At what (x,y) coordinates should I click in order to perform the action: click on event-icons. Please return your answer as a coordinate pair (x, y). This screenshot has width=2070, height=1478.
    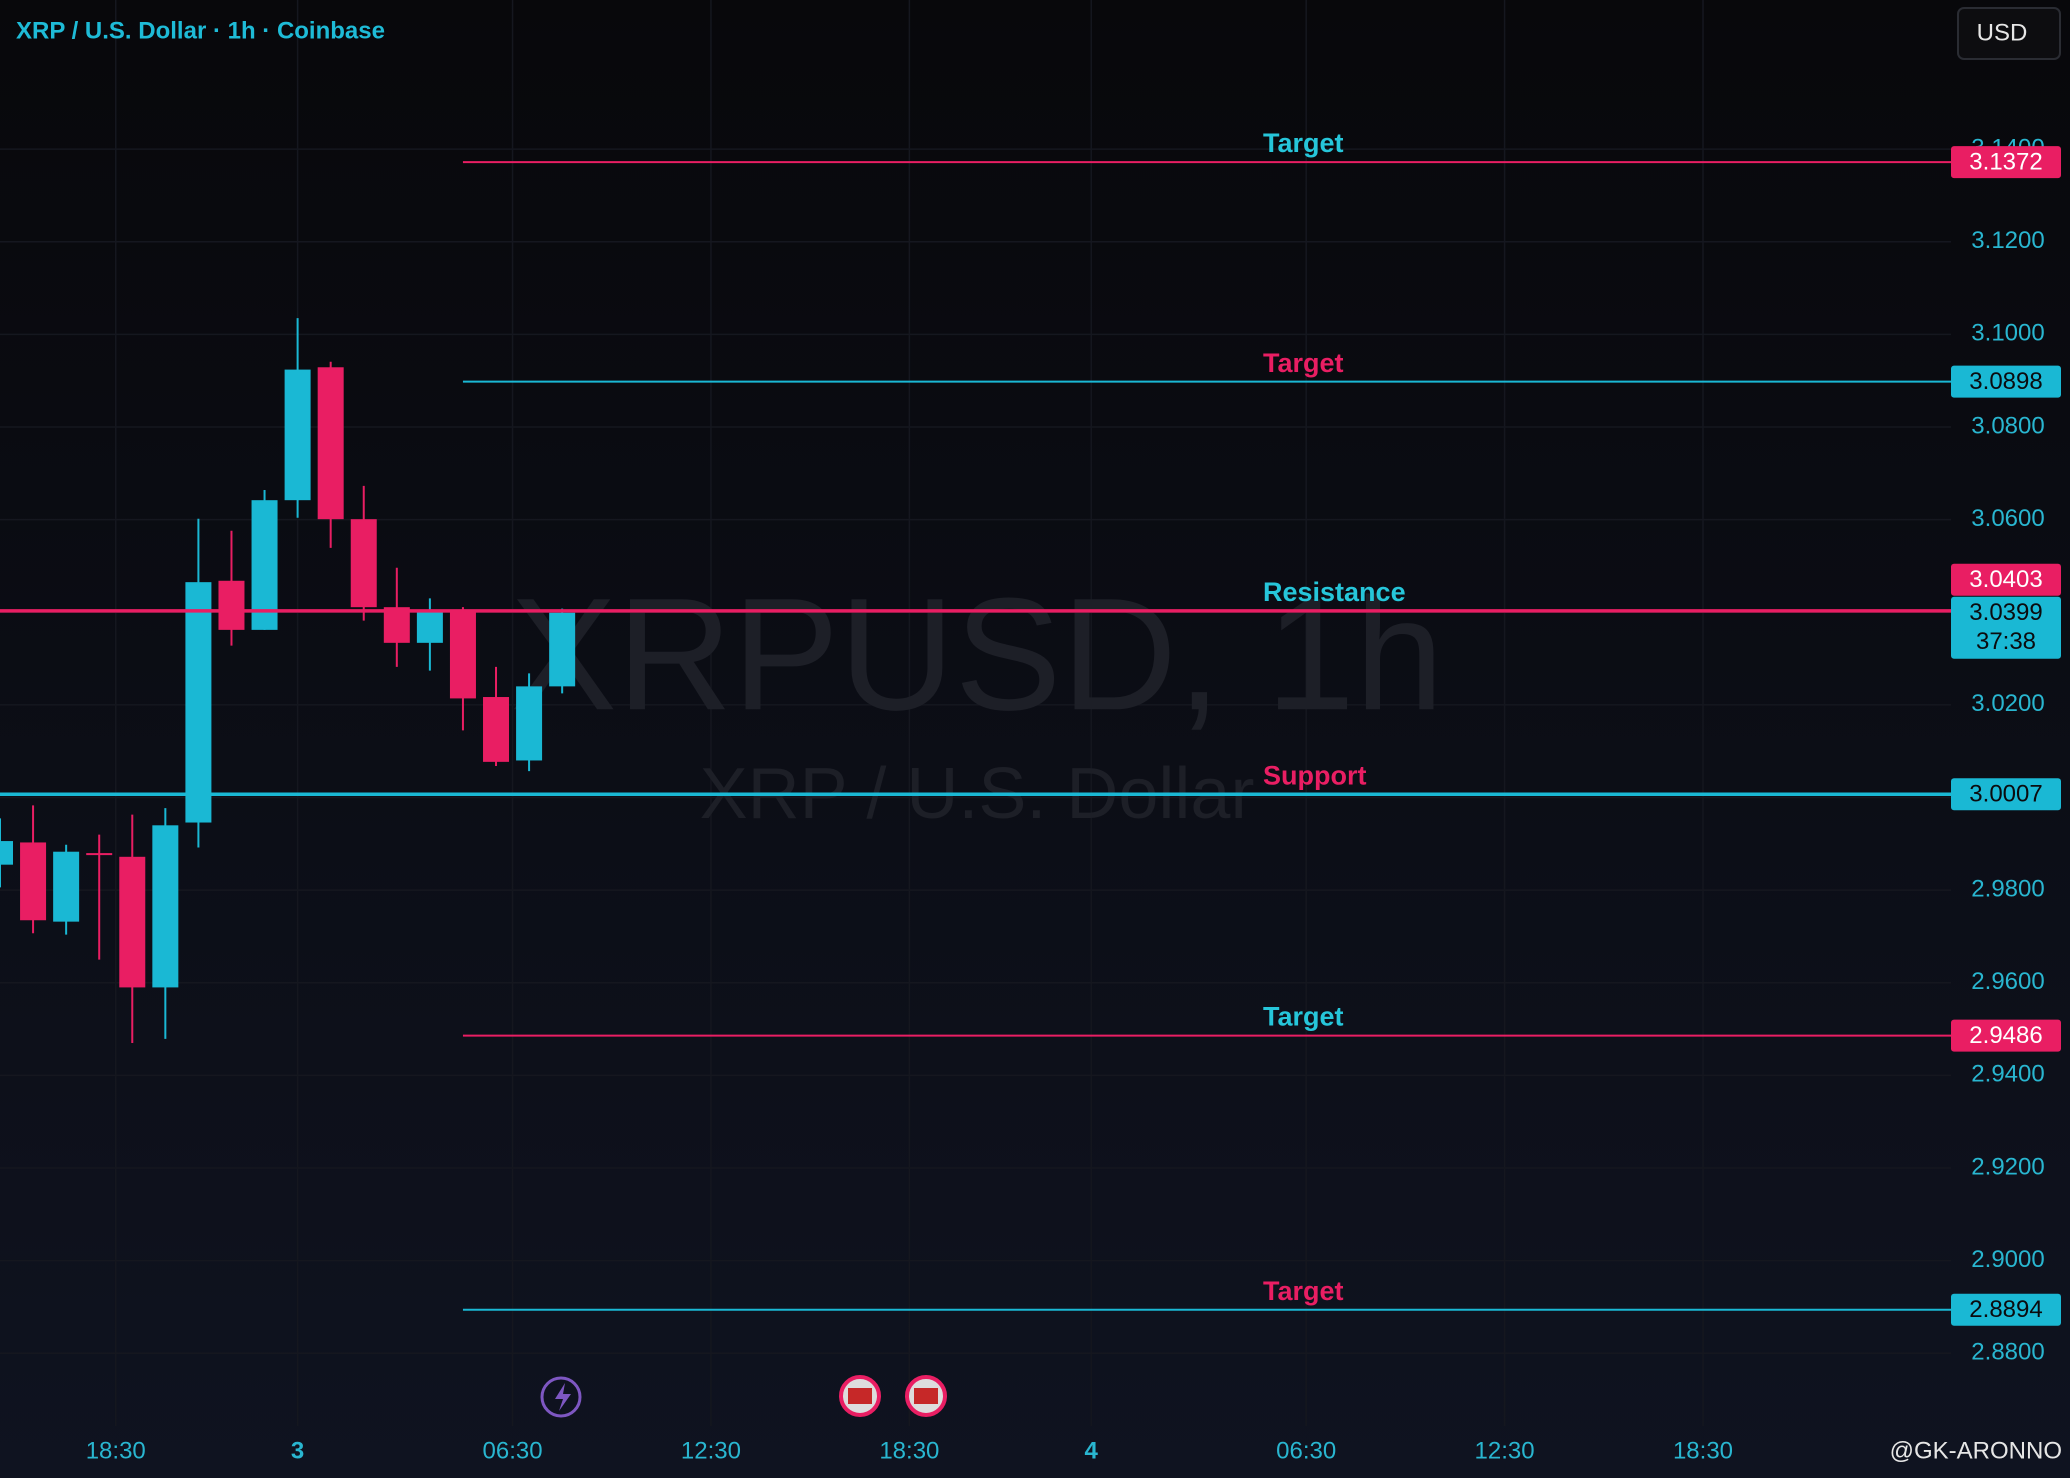
    Looking at the image, I should click on (743, 1396).